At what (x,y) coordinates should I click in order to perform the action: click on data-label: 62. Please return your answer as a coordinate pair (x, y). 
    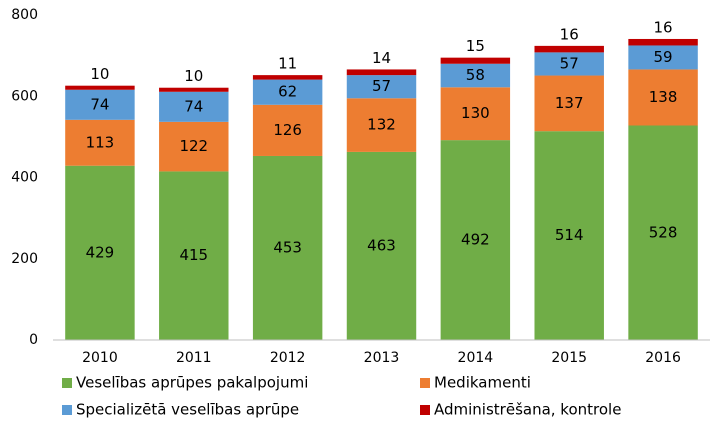
    Looking at the image, I should click on (287, 92).